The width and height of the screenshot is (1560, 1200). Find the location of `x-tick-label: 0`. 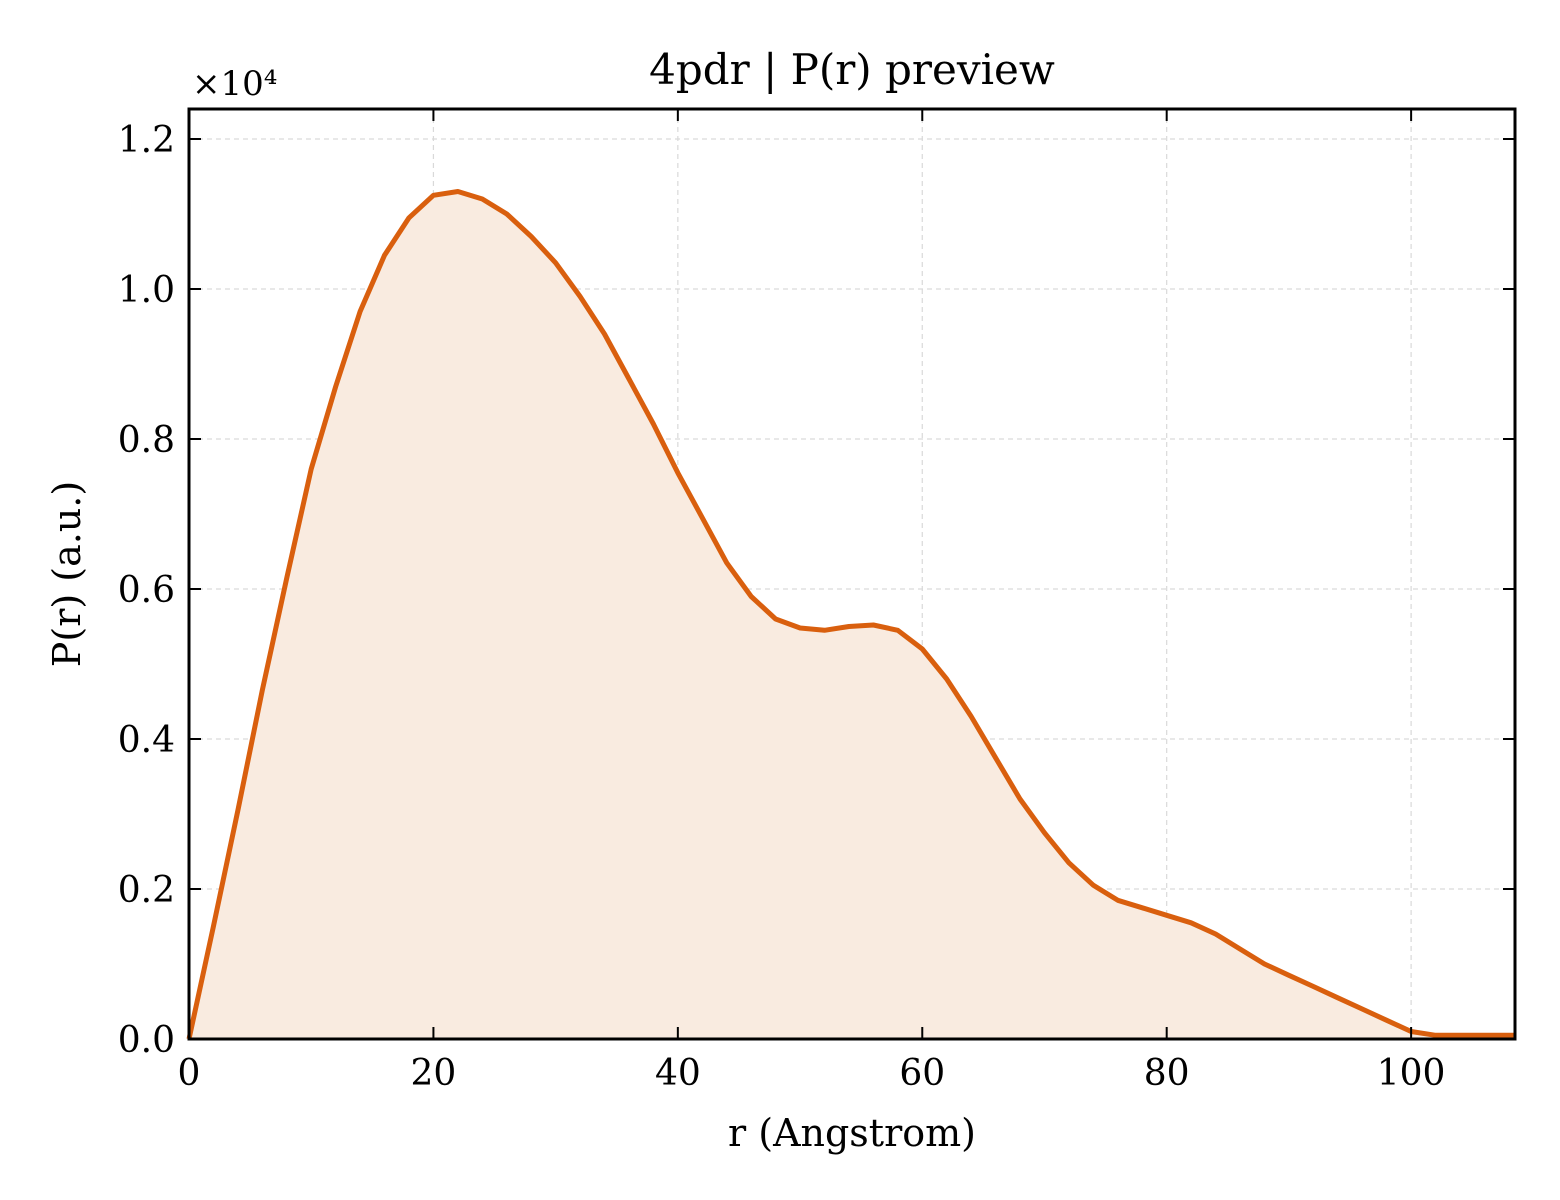

x-tick-label: 0 is located at coordinates (189, 1073).